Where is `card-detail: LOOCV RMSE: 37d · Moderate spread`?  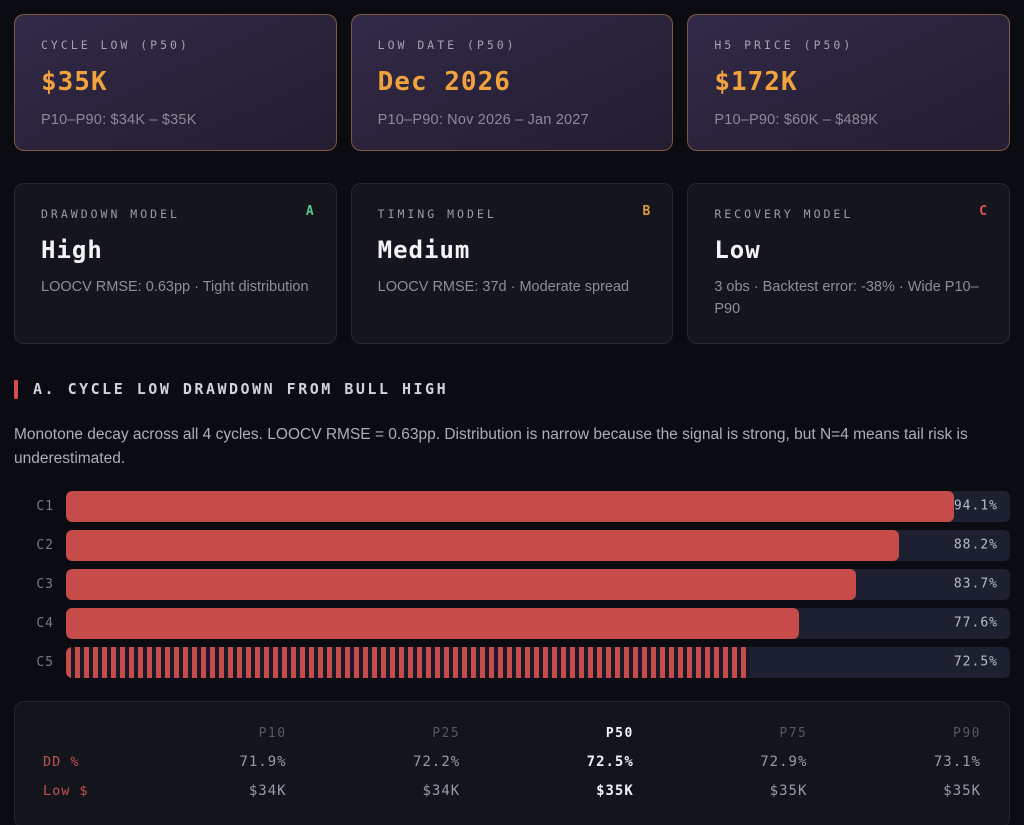 card-detail: LOOCV RMSE: 37d · Moderate spread is located at coordinates (503, 287).